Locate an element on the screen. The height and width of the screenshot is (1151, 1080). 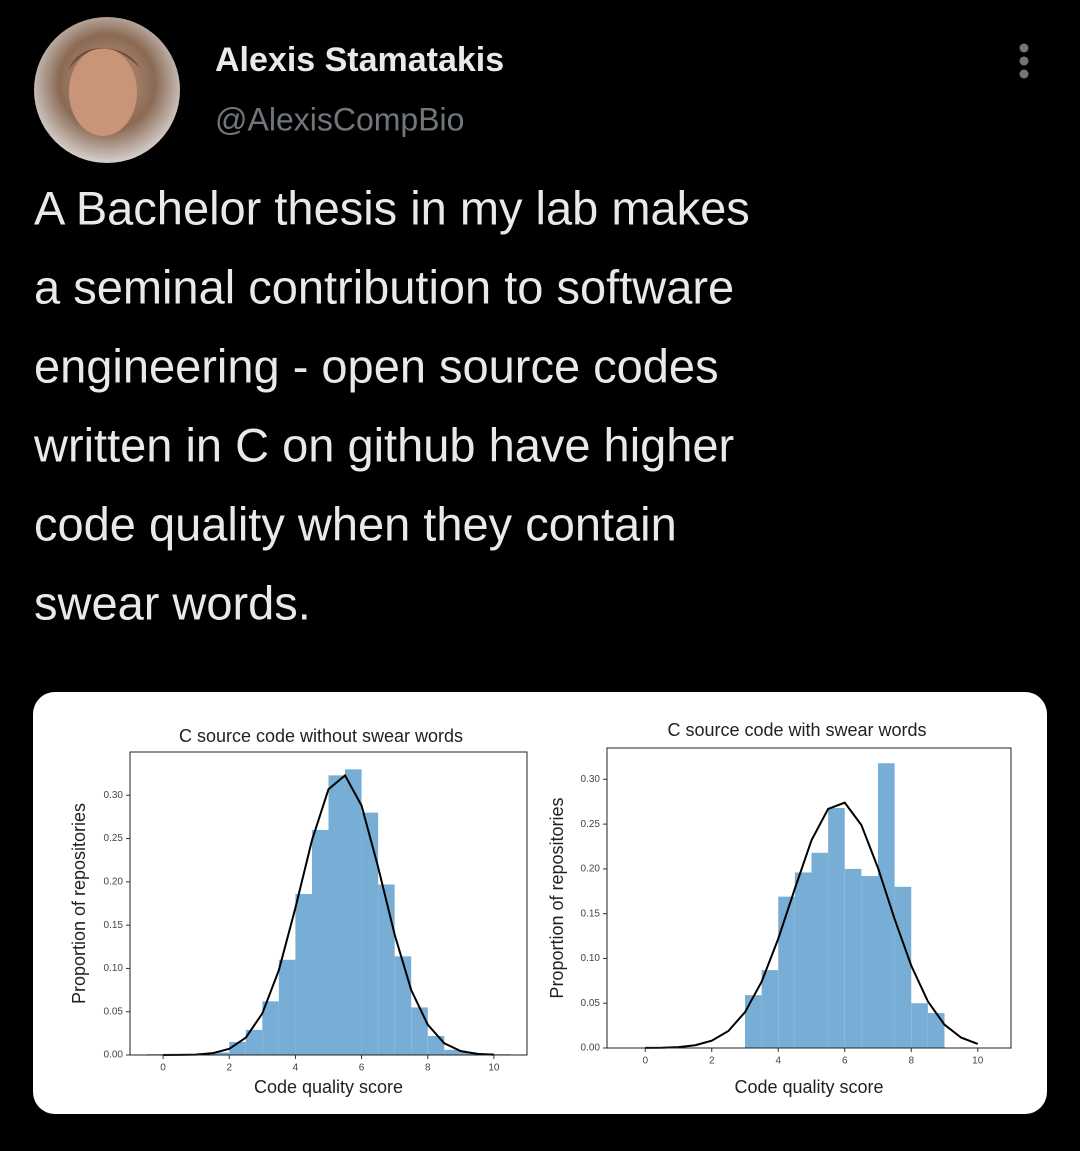
avatar is located at coordinates (107, 90).